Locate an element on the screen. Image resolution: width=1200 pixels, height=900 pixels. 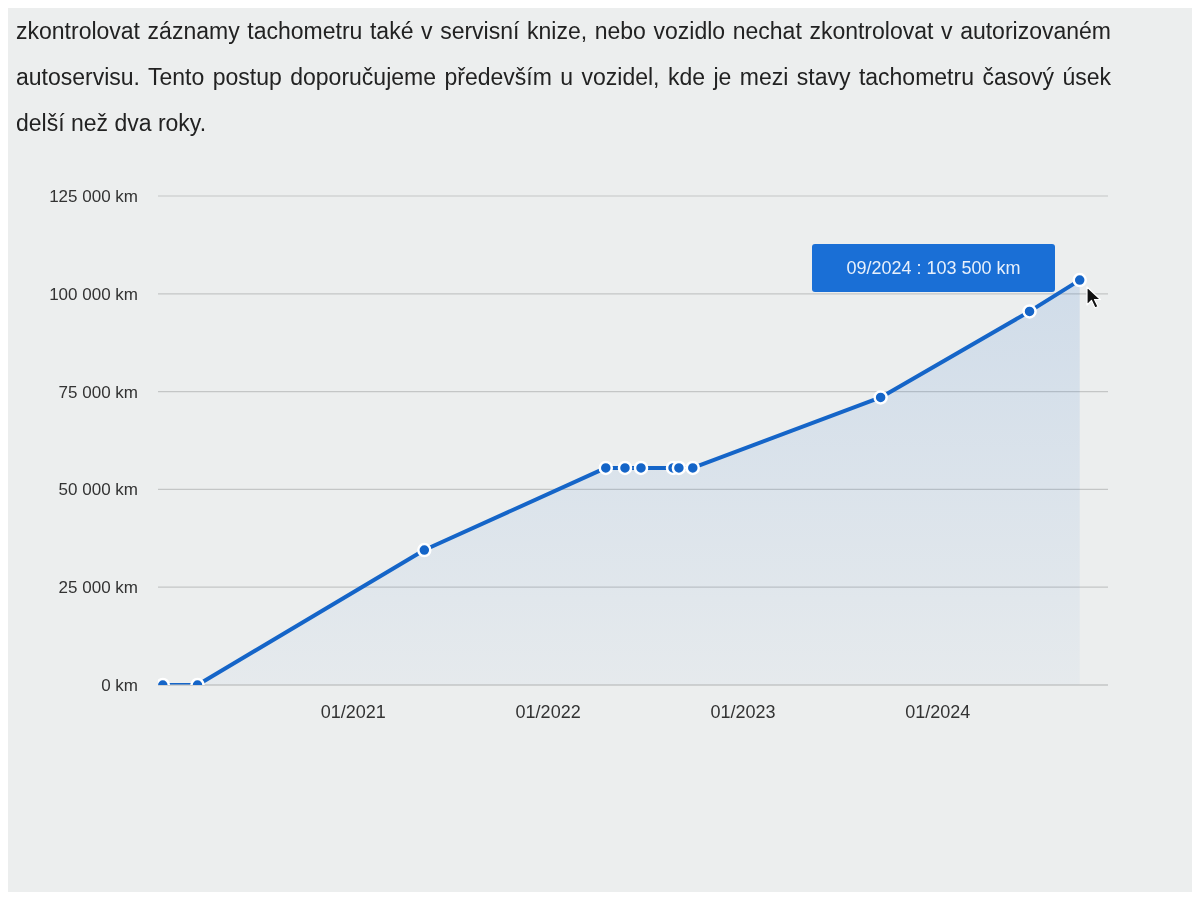
y-tick-label: 125 000 km is located at coordinates (93, 197).